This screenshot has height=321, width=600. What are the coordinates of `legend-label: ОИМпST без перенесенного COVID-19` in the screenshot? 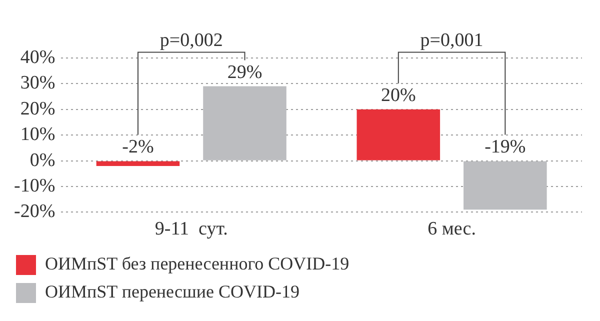 It's located at (197, 264).